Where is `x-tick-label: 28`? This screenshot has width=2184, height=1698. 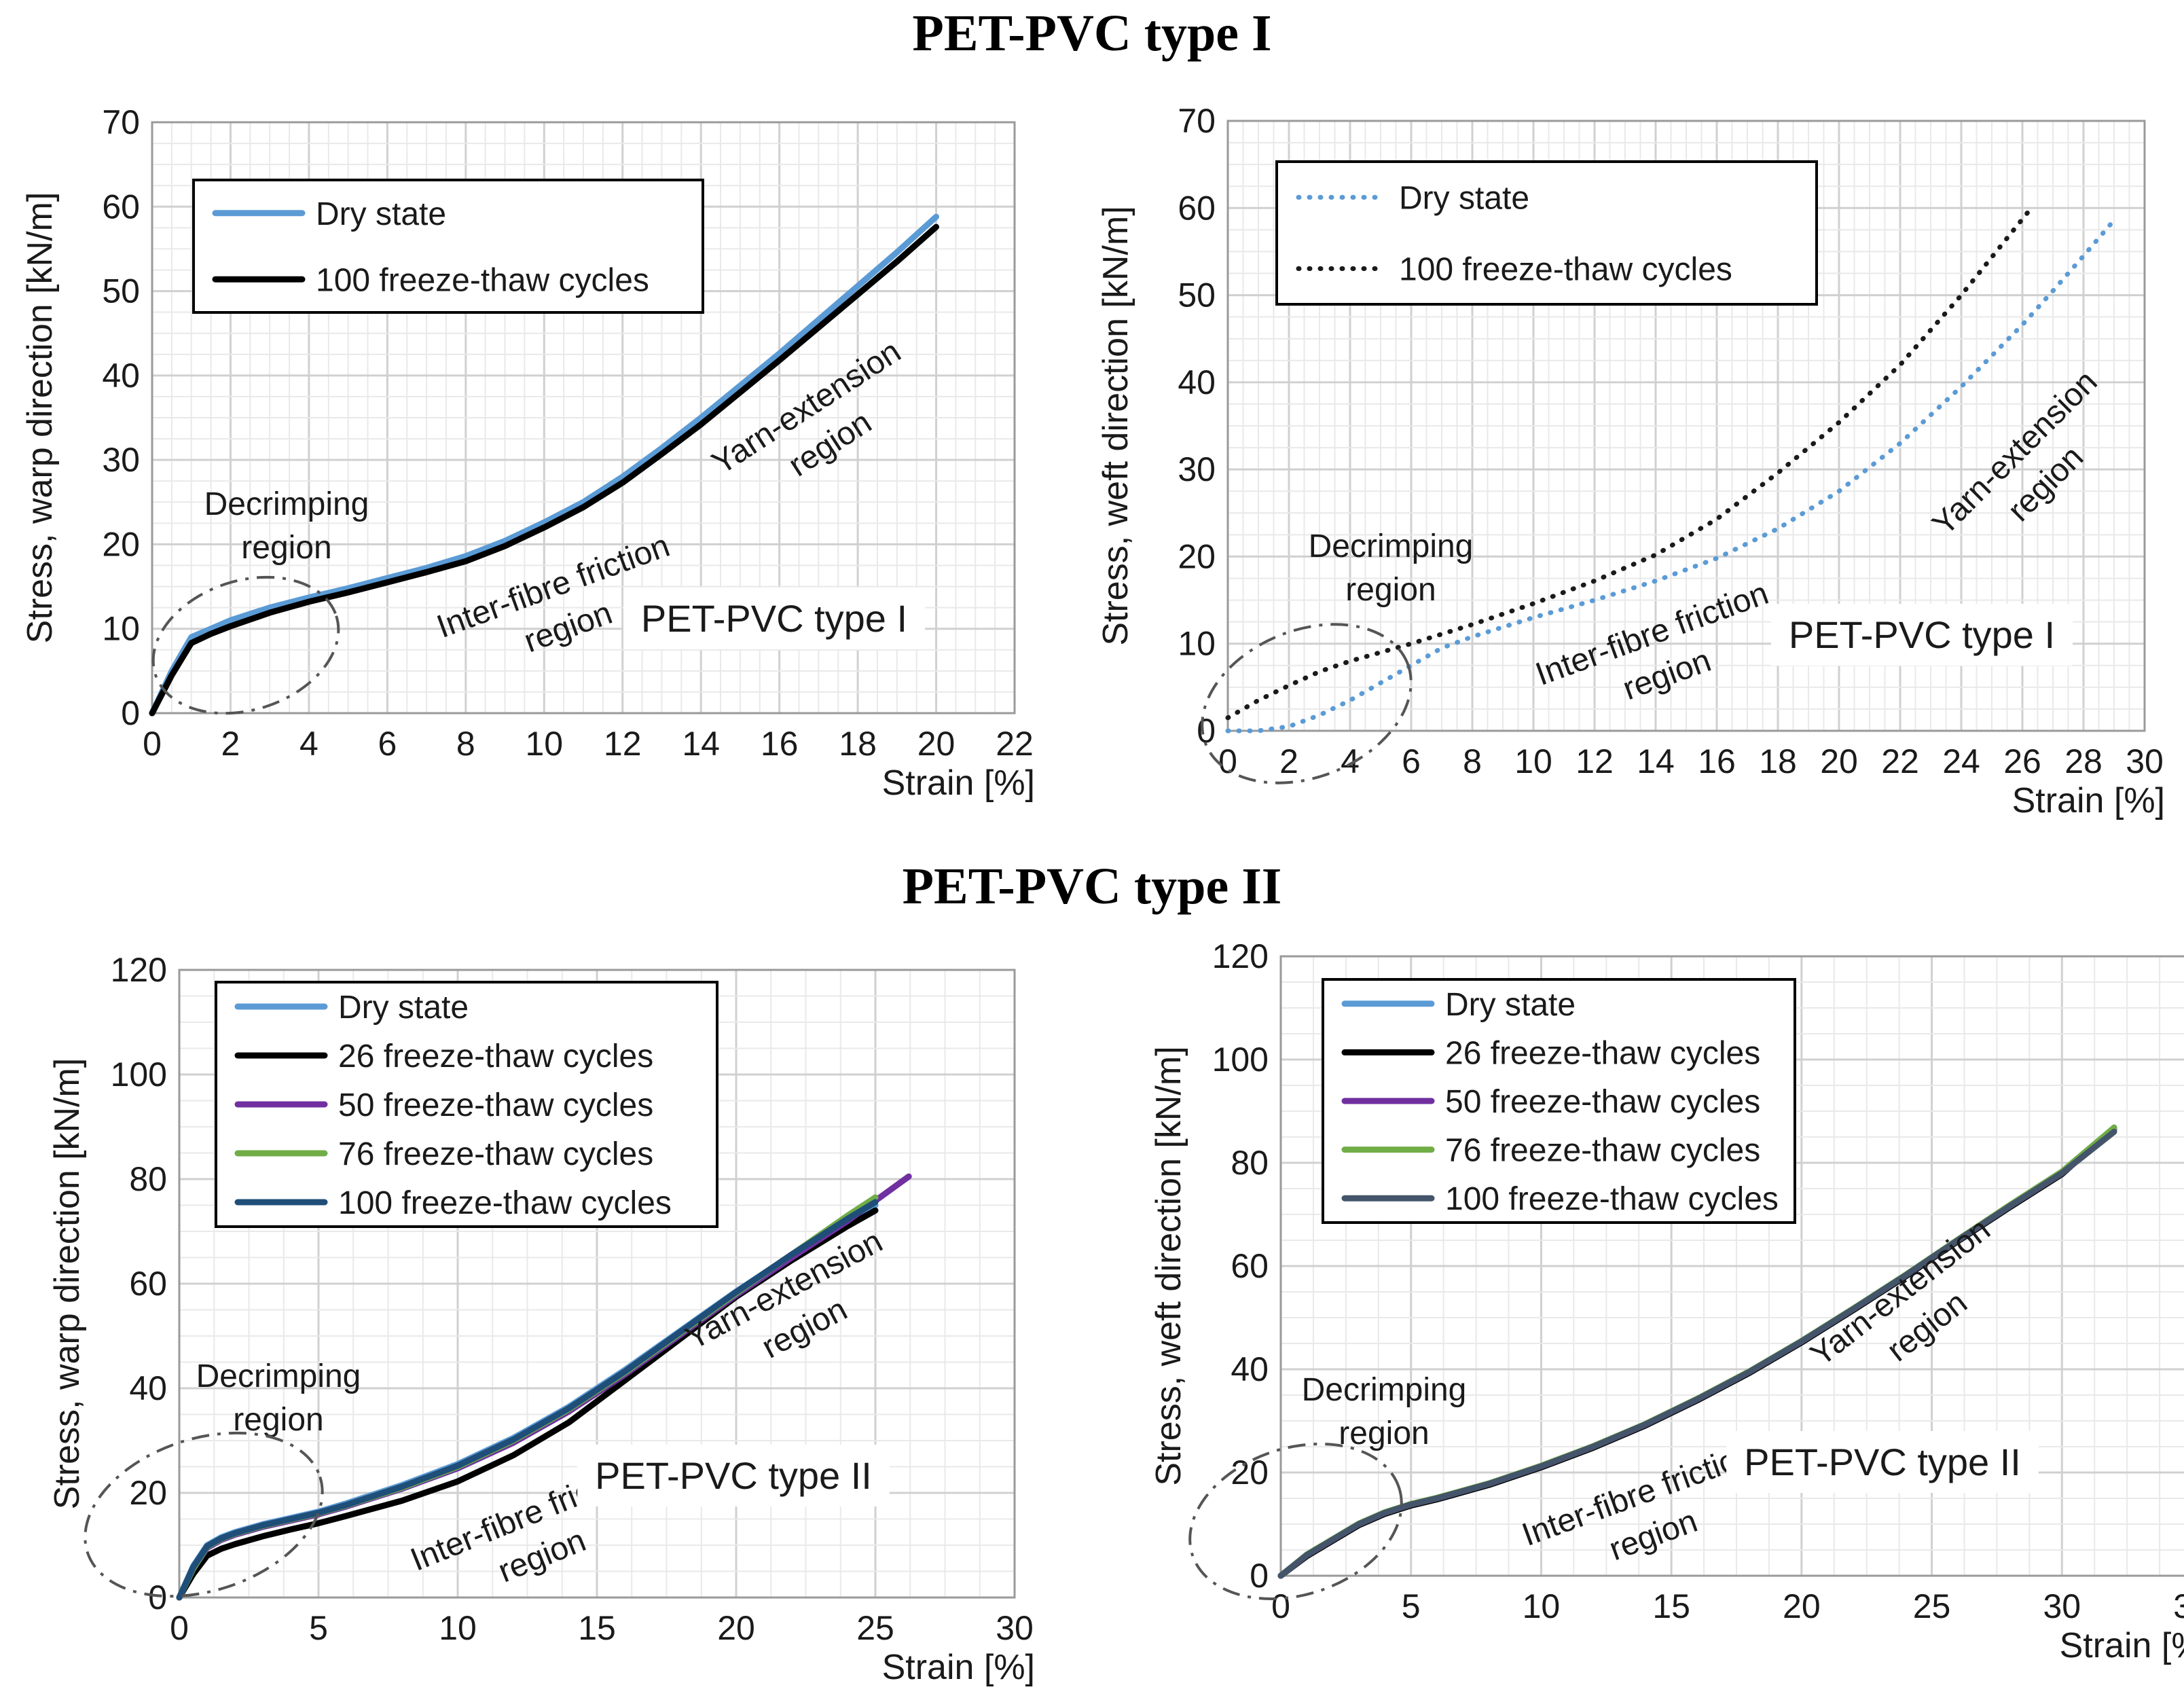 x-tick-label: 28 is located at coordinates (2083, 761).